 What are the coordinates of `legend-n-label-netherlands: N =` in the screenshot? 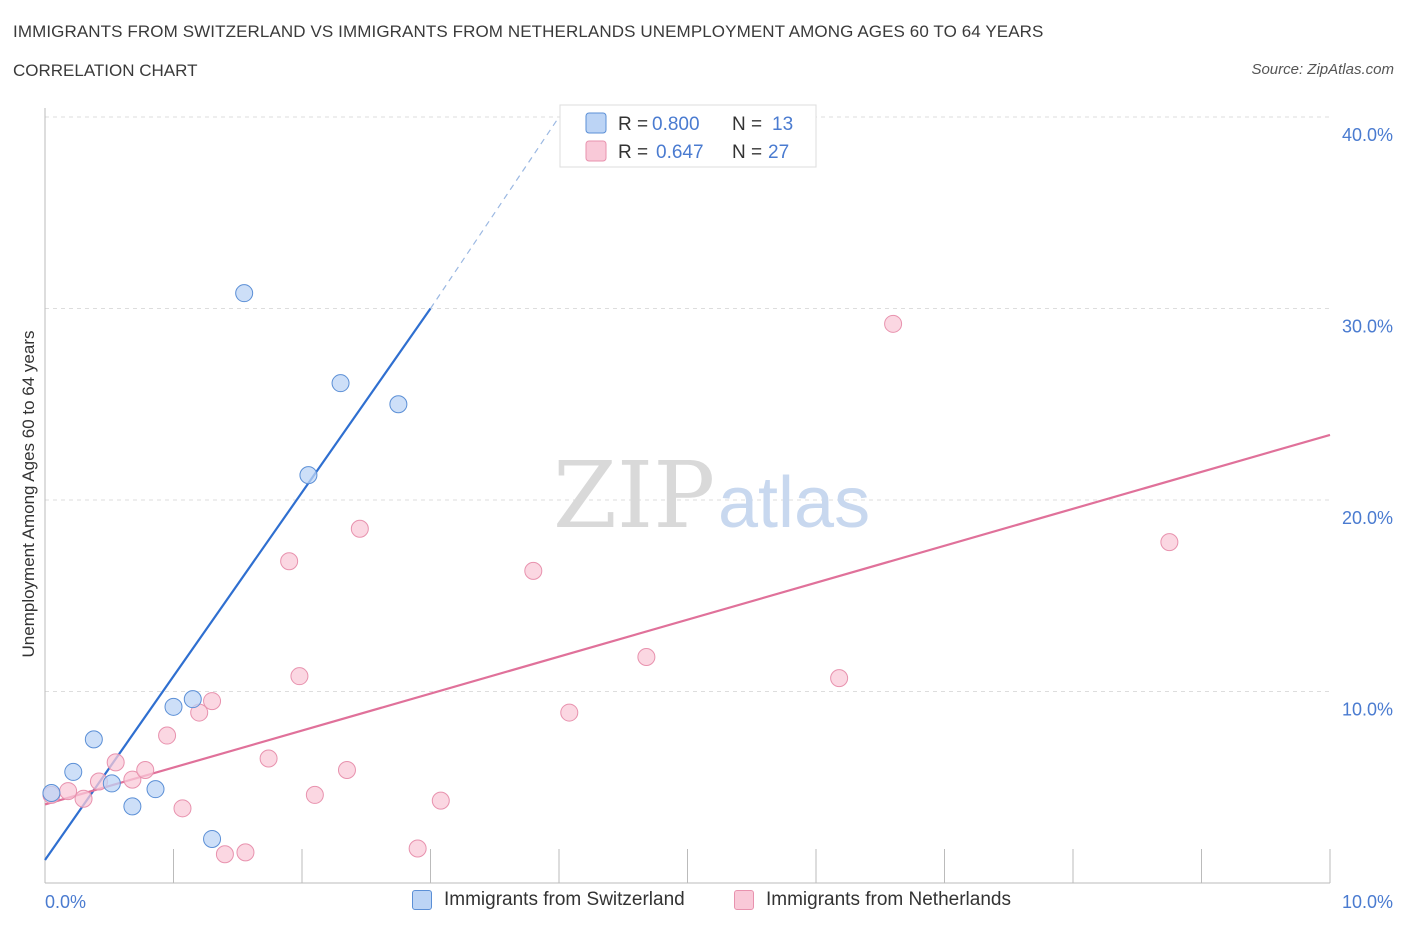 It's located at (747, 152).